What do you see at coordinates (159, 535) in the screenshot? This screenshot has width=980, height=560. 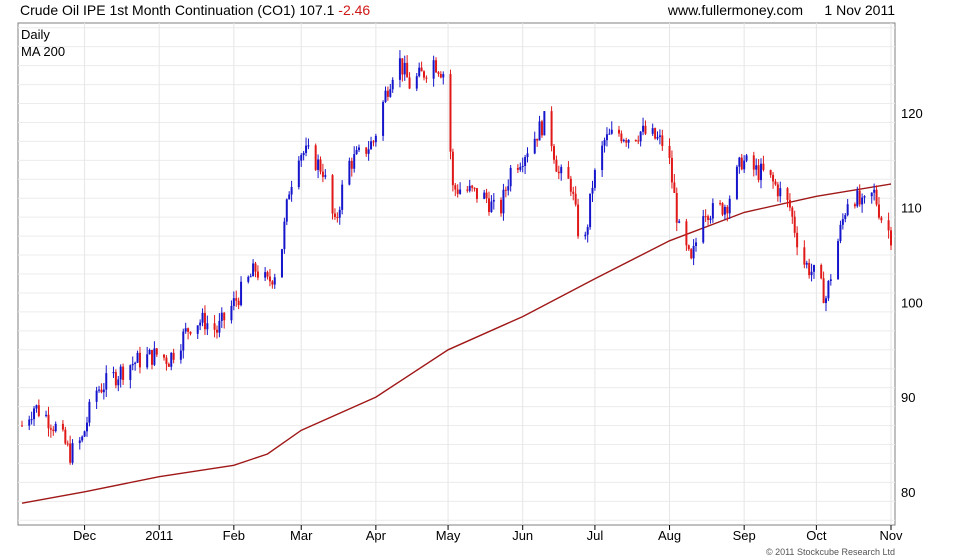 I see `x-tick-label: 2011` at bounding box center [159, 535].